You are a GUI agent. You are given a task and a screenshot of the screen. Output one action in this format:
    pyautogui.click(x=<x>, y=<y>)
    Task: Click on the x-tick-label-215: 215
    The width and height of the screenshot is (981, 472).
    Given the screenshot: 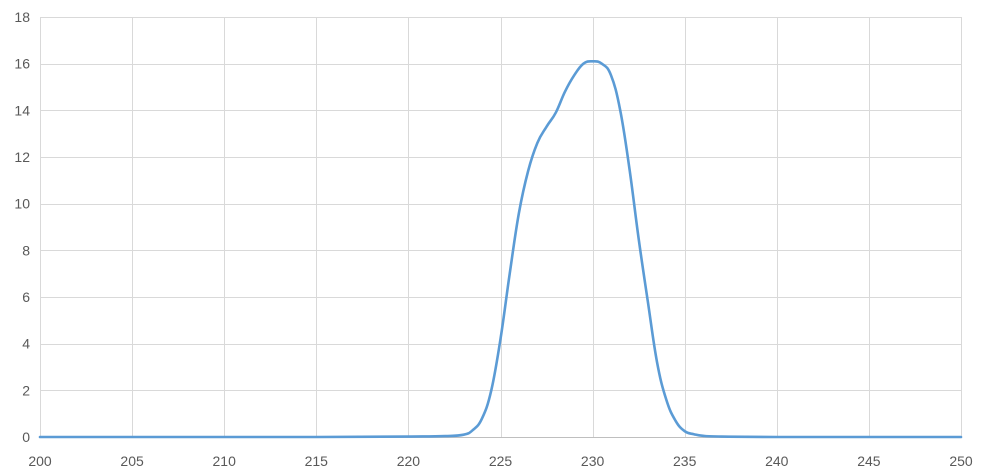 What is the action you would take?
    pyautogui.click(x=317, y=461)
    